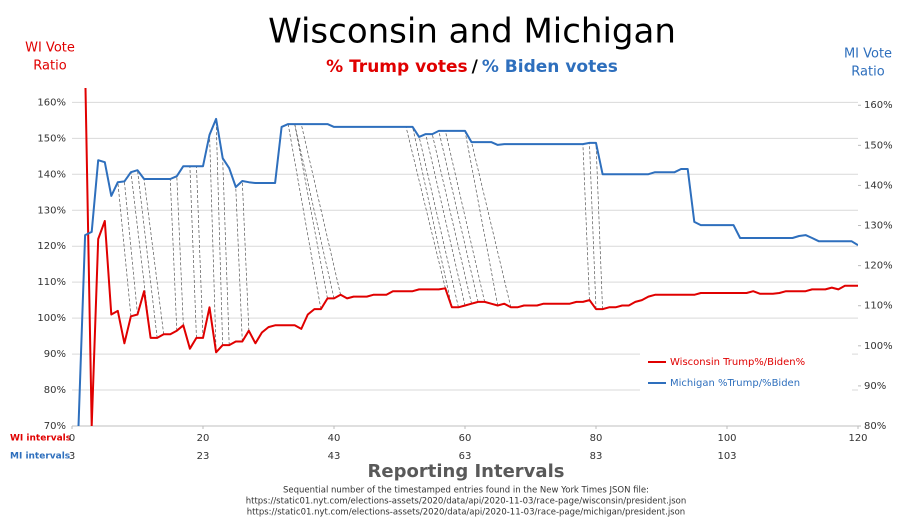  I want to click on x2-tick-label: 103, so click(726, 456).